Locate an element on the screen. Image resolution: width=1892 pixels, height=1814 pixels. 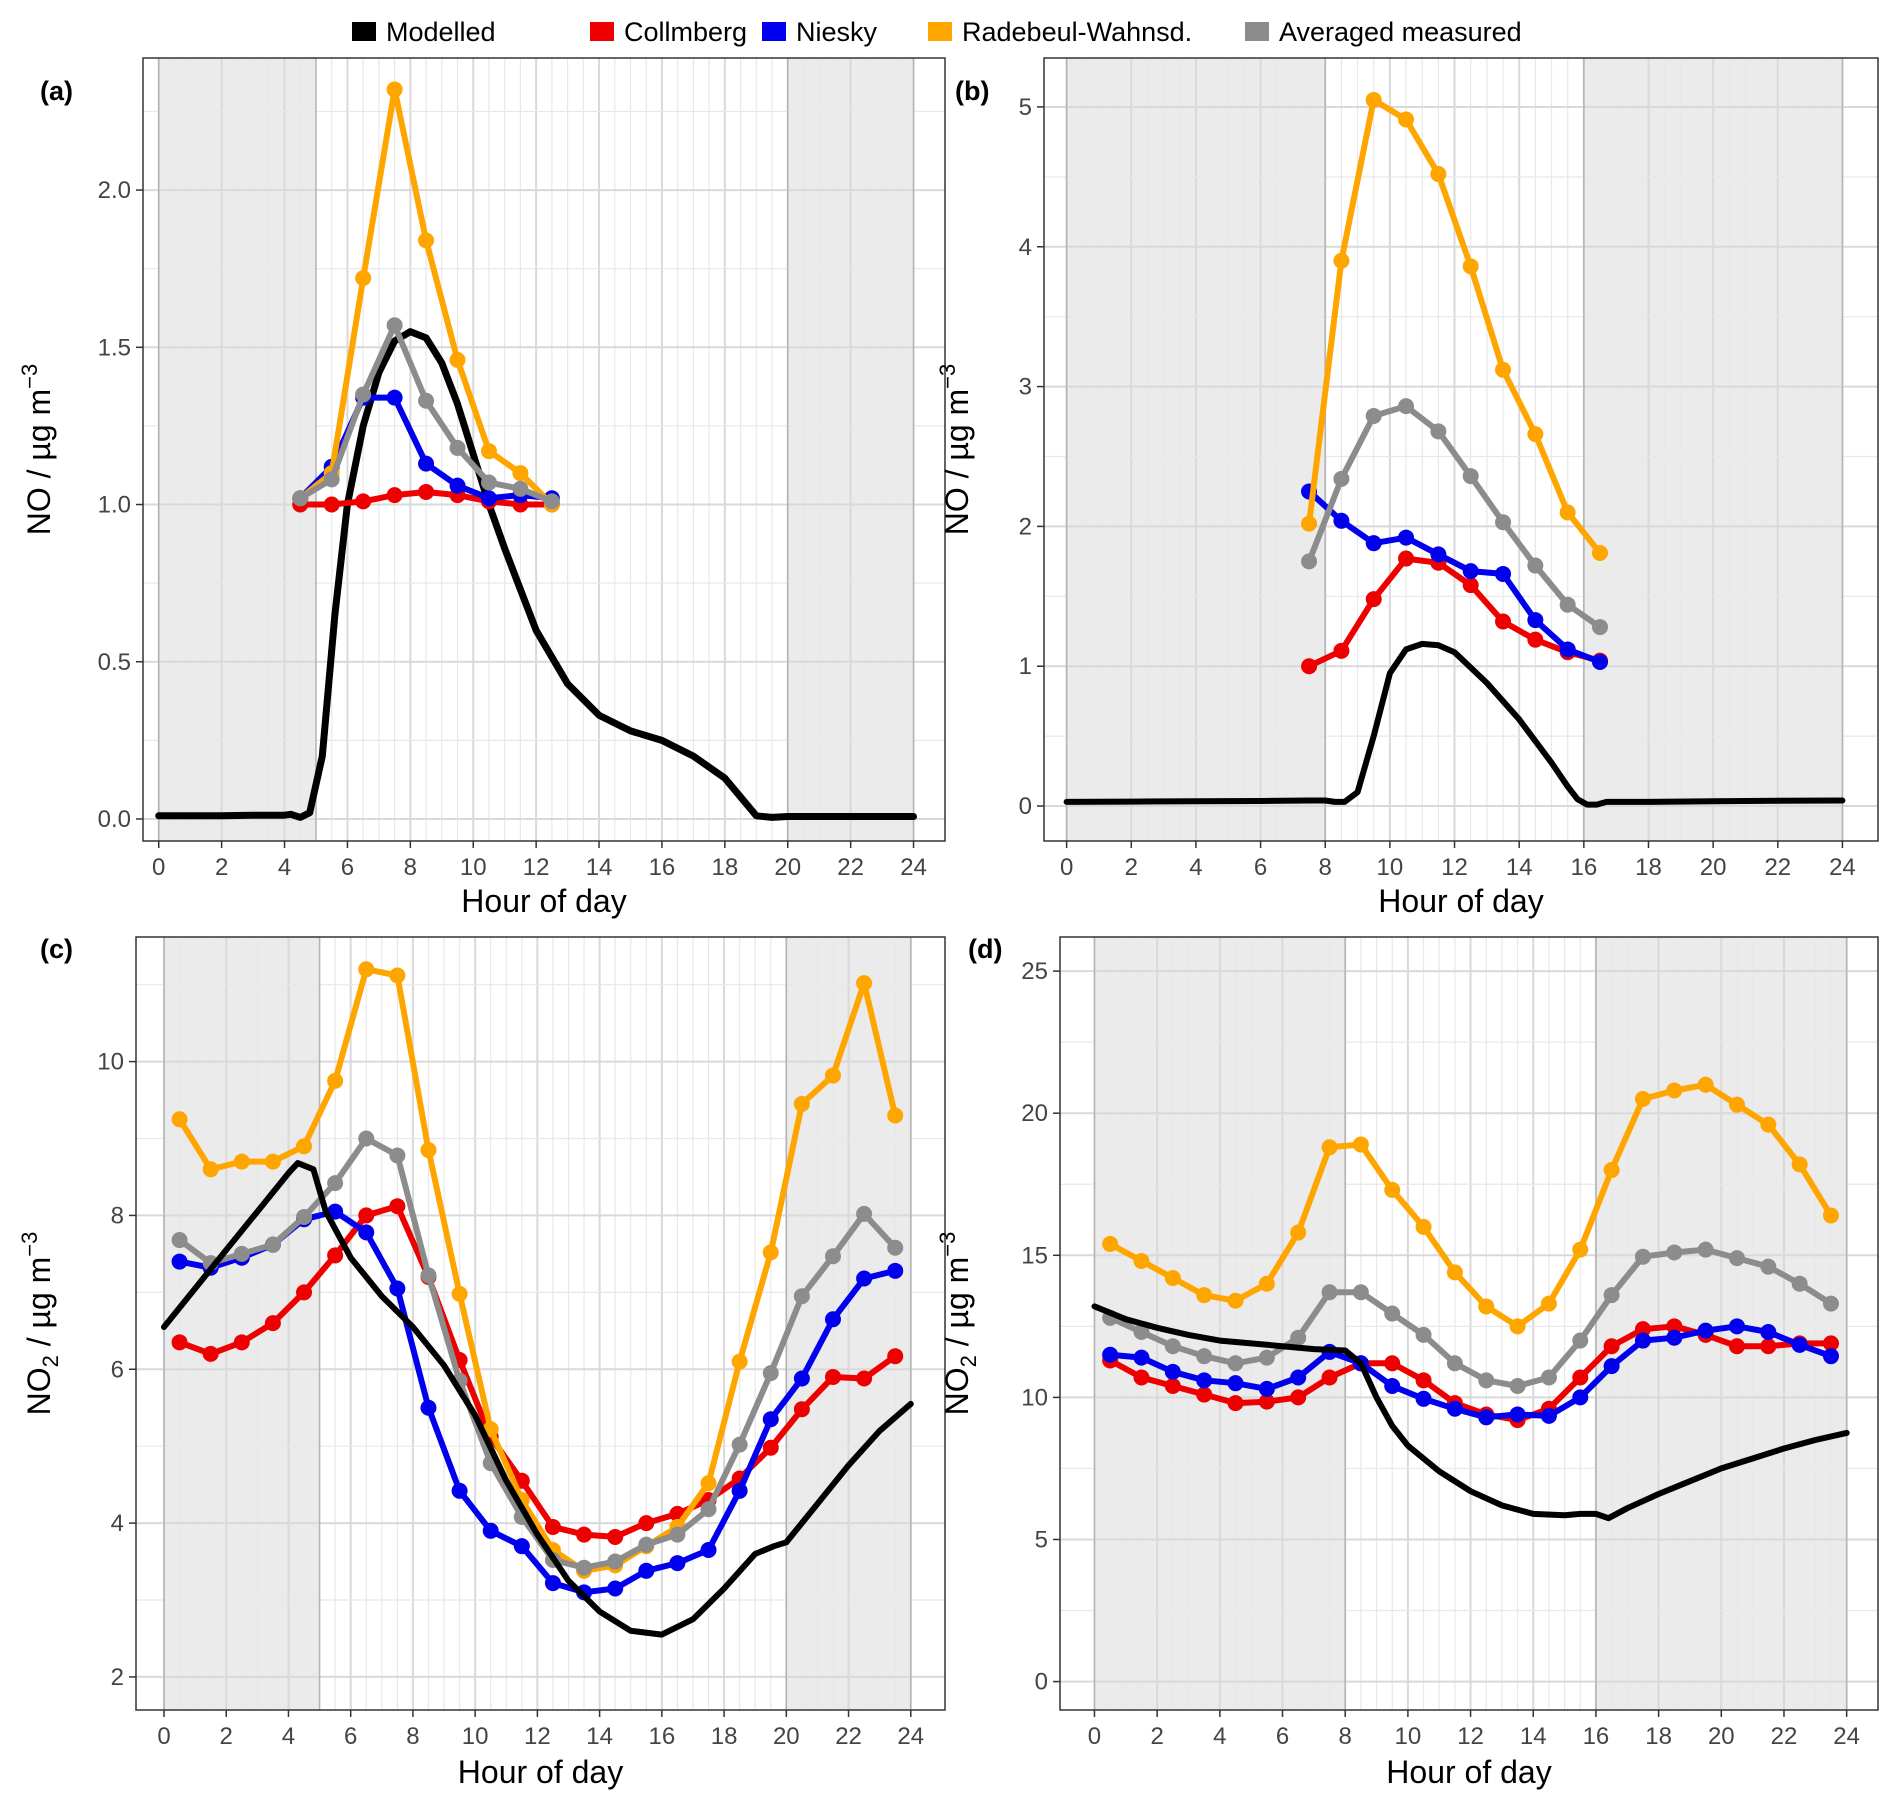
x-tick-label: 10 is located at coordinates (475, 1736).